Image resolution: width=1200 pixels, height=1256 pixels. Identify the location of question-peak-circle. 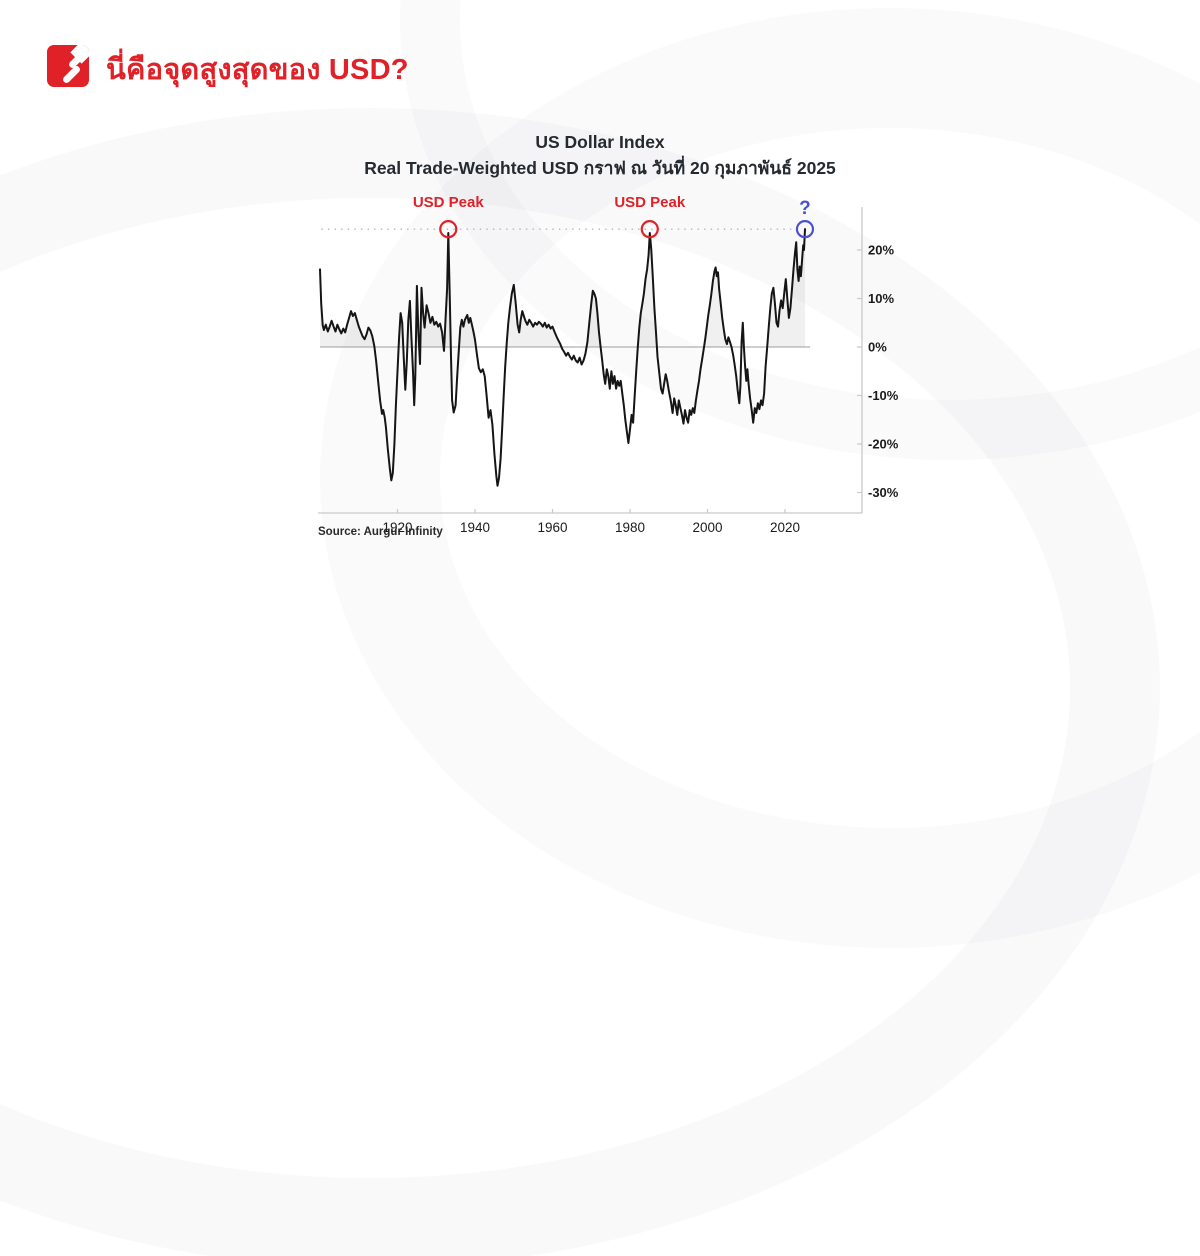
(805, 229).